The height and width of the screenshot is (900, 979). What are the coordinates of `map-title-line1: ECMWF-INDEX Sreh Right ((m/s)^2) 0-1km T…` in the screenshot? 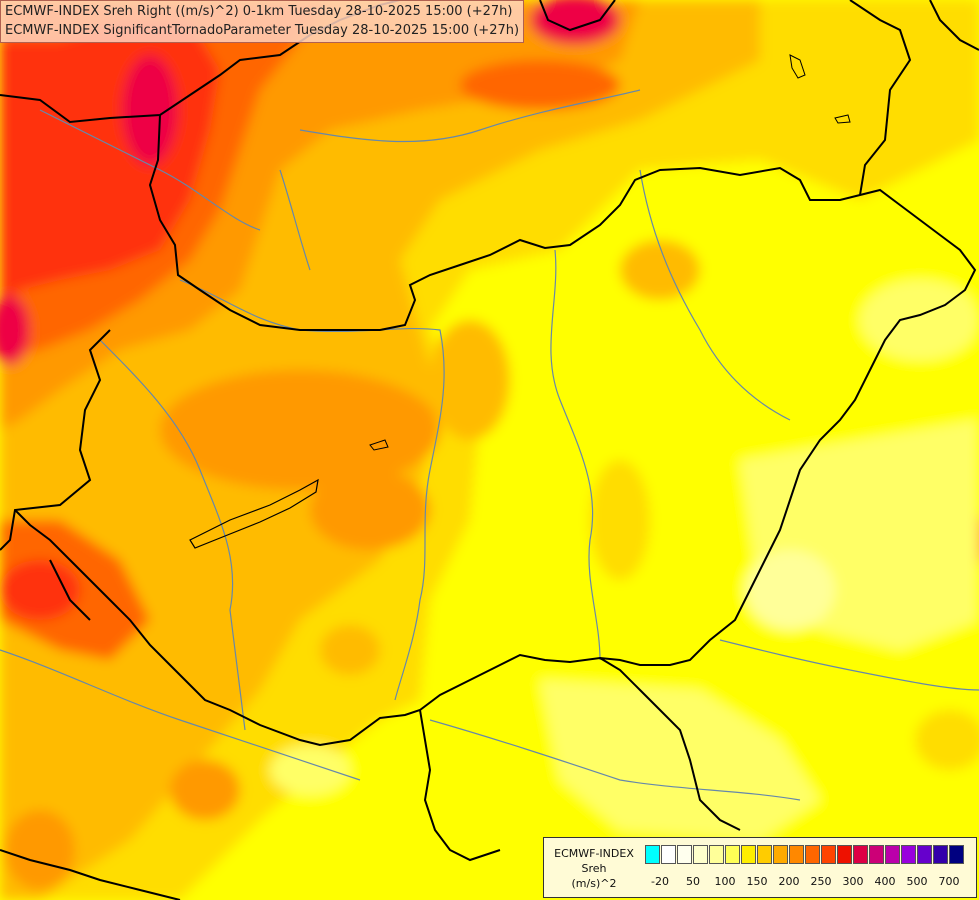 It's located at (259, 11).